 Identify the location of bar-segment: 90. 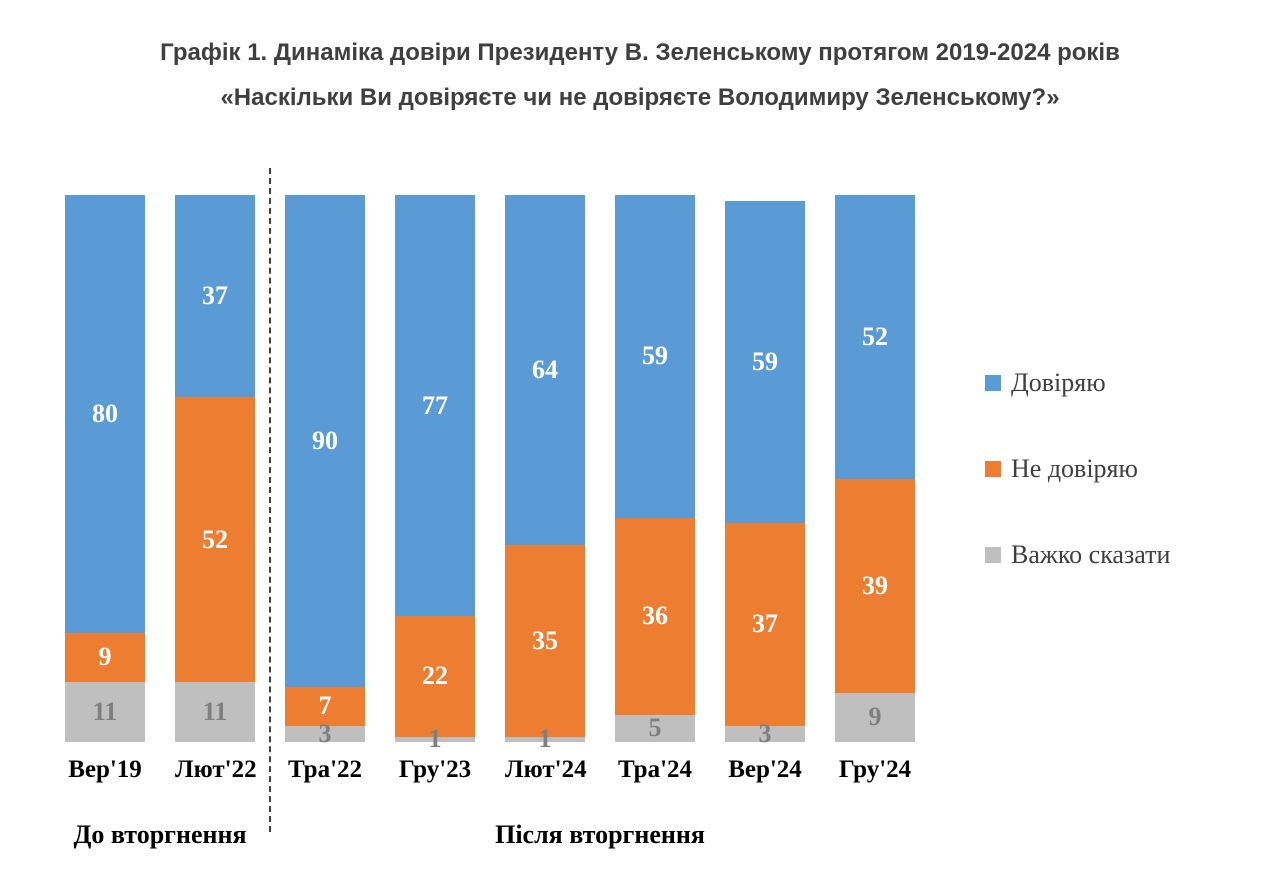
(325, 441).